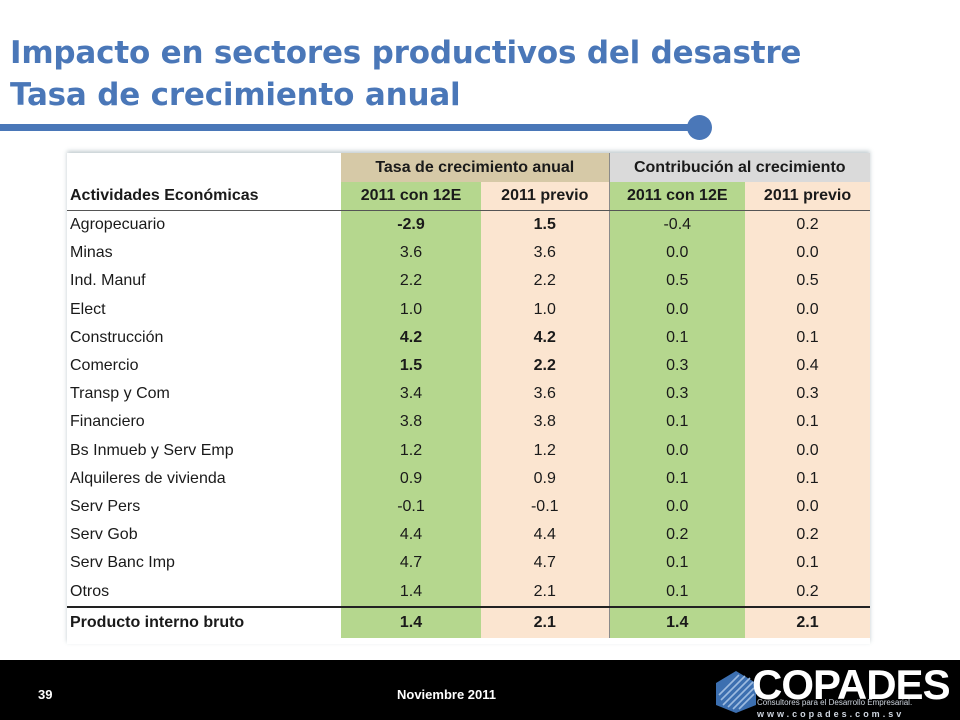 This screenshot has height=720, width=960. Describe the element at coordinates (545, 592) in the screenshot. I see `cell-value: 2.1` at that location.